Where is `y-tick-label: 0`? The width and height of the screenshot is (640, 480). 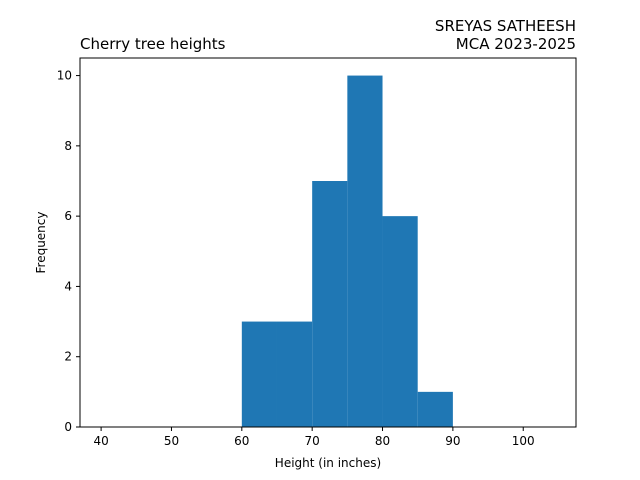 y-tick-label: 0 is located at coordinates (68, 427).